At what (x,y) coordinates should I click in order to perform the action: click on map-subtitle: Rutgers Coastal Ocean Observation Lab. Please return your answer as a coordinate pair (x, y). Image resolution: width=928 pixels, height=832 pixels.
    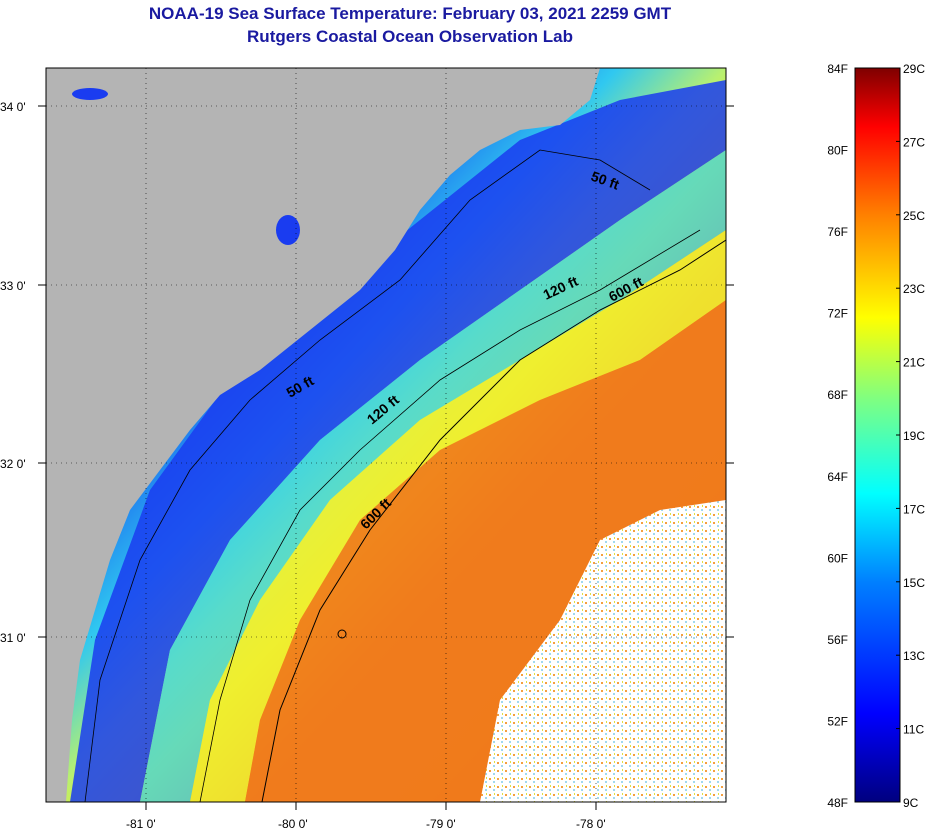
    Looking at the image, I should click on (410, 36).